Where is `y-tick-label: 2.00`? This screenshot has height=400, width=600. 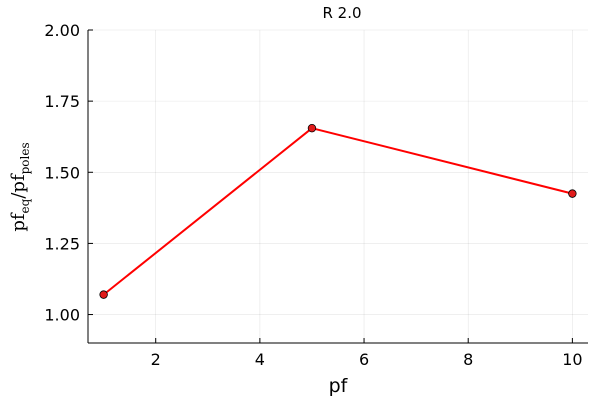
y-tick-label: 2.00 is located at coordinates (62, 30).